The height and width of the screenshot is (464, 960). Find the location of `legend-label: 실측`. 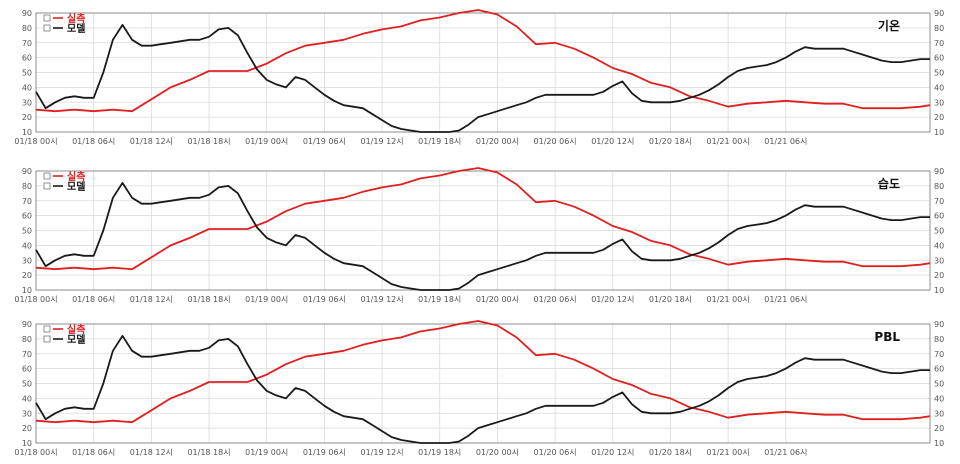

legend-label: 실측 is located at coordinates (76, 18).